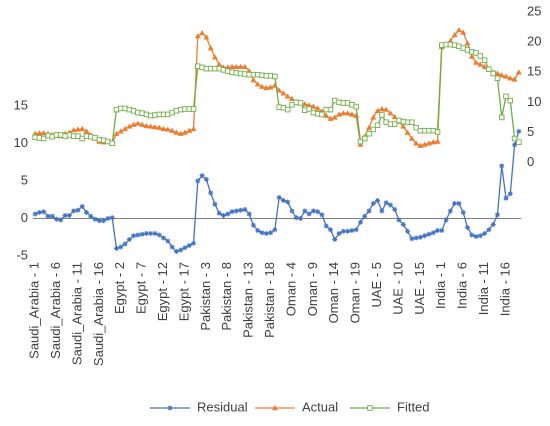 This screenshot has width=550, height=426. What do you see at coordinates (21, 142) in the screenshot?
I see `y-tick-label: 10` at bounding box center [21, 142].